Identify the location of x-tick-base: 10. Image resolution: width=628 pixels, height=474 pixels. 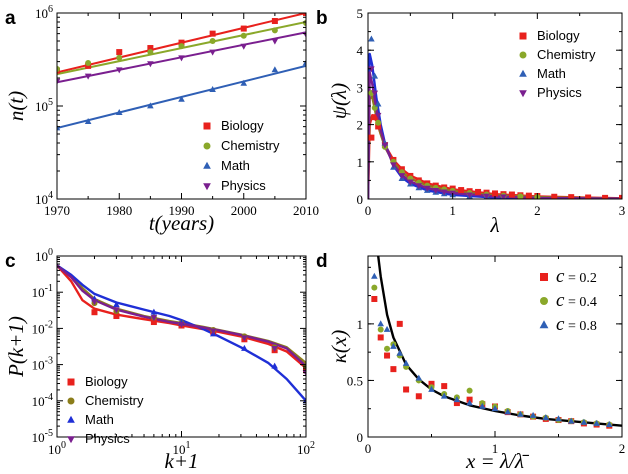
(54, 449).